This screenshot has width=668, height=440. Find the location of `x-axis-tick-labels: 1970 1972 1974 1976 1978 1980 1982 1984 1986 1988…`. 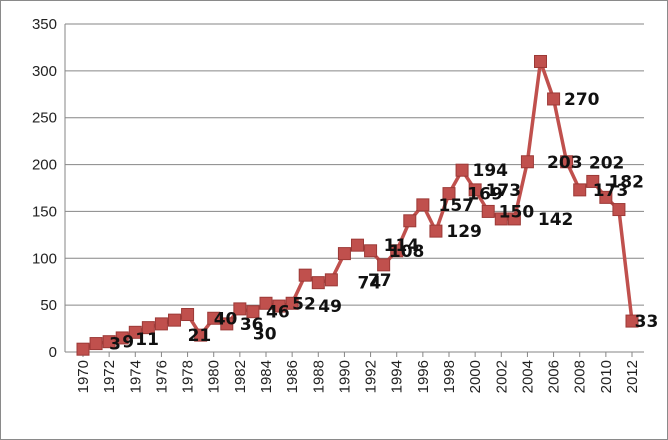

x-axis-tick-labels: 1970 1972 1974 1976 1978 1980 1982 1984 1986 1988… is located at coordinates (358, 376).